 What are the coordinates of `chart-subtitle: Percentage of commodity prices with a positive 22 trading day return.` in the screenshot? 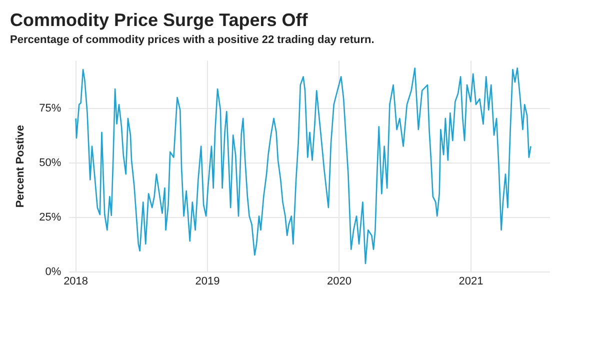 It's located at (192, 40).